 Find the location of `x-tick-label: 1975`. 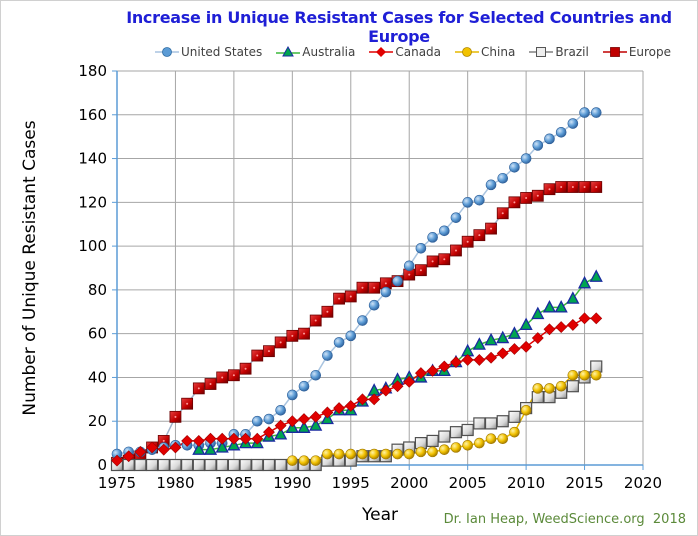

x-tick-label: 1975 is located at coordinates (117, 483).